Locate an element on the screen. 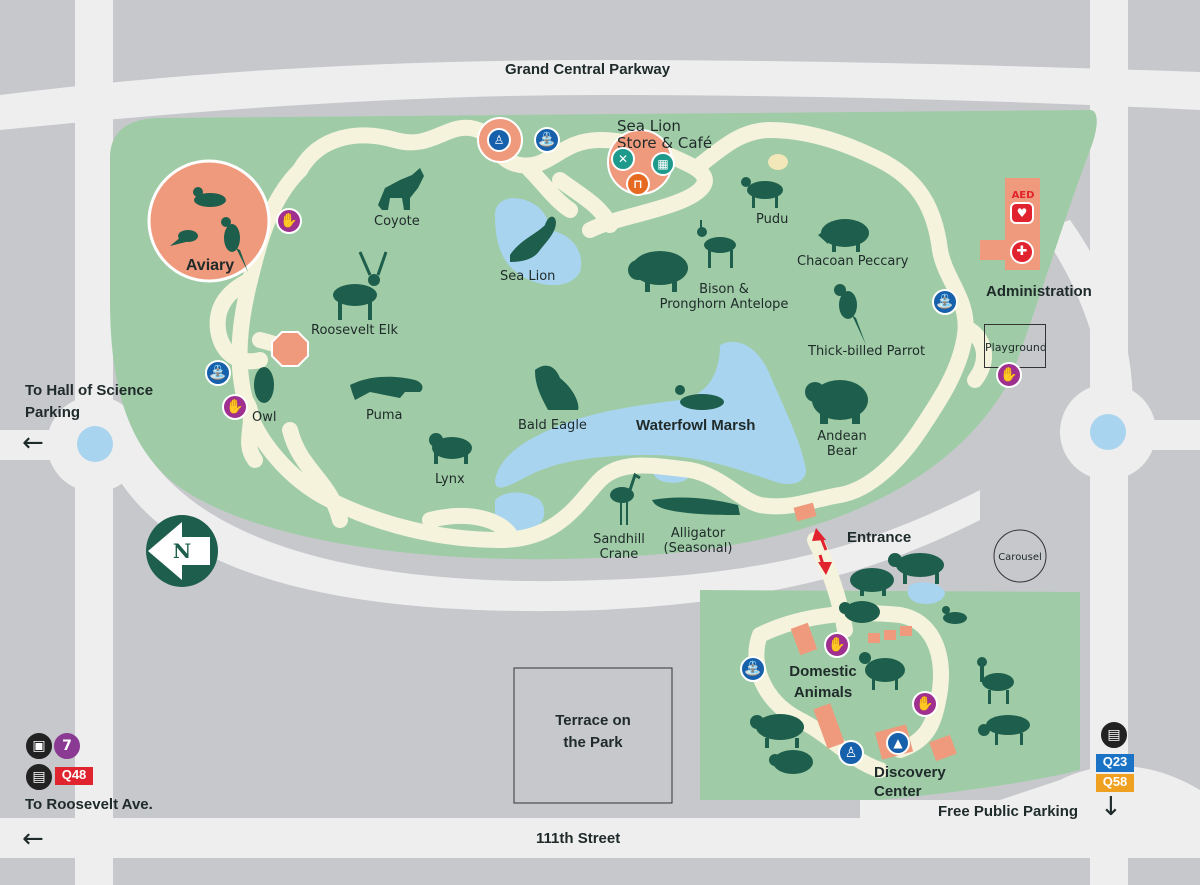  alligator-silhouette is located at coordinates (696, 506).